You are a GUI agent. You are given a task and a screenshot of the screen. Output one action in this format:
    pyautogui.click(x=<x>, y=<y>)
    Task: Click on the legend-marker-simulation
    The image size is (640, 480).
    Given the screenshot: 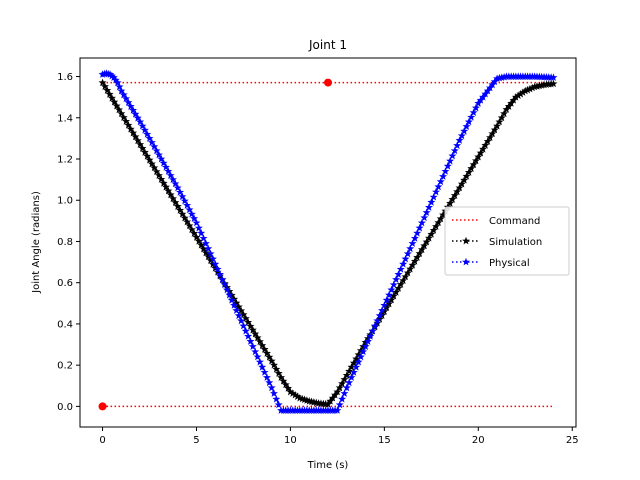 What is the action you would take?
    pyautogui.click(x=466, y=240)
    